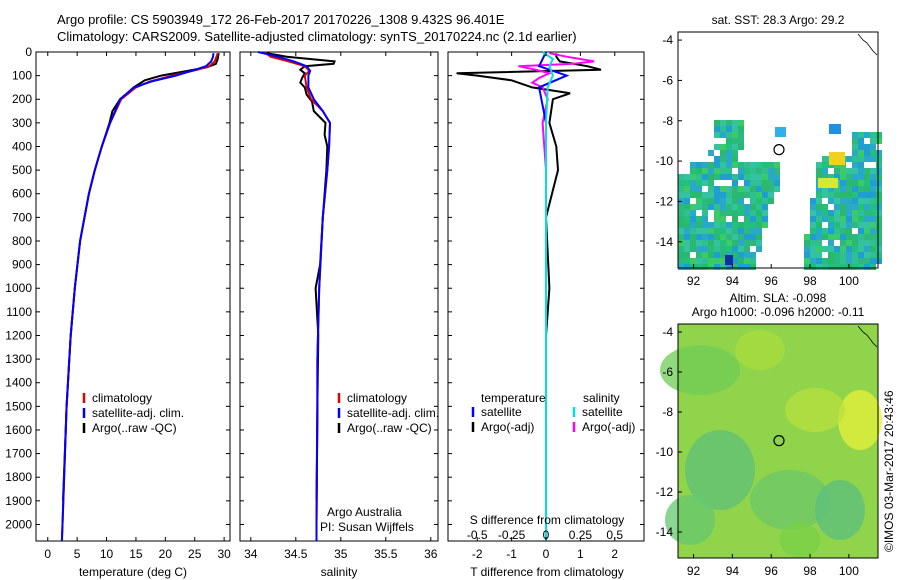 This screenshot has height=580, width=900. Describe the element at coordinates (548, 296) in the screenshot. I see `difference-series-salinity-satellite` at that location.